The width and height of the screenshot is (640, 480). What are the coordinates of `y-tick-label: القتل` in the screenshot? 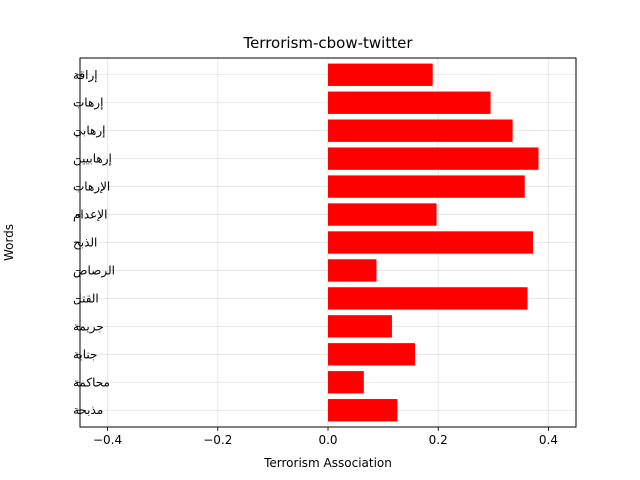 It's located at (86, 298).